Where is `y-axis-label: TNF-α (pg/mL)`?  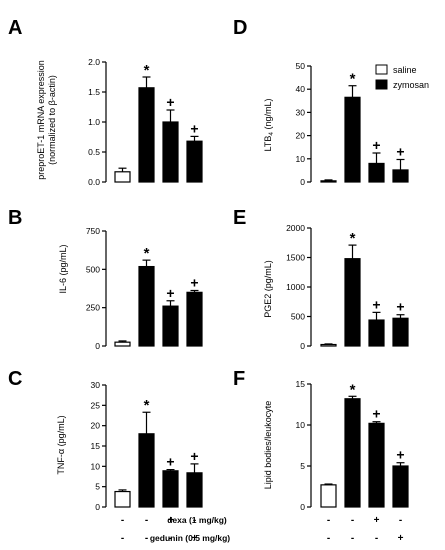 y-axis-label: TNF-α (pg/mL) is located at coordinates (61, 444).